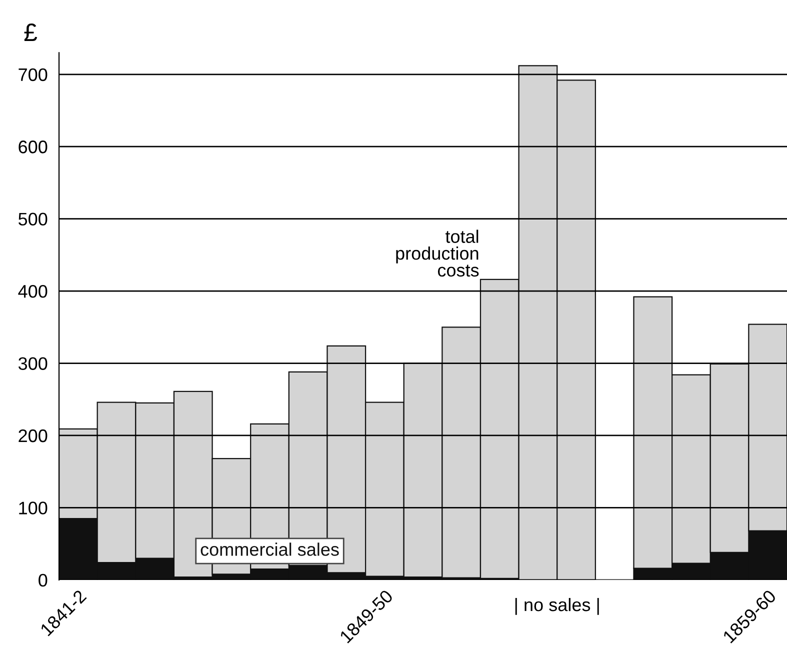 The image size is (787, 659). I want to click on y-tick-label: 200, so click(33, 435).